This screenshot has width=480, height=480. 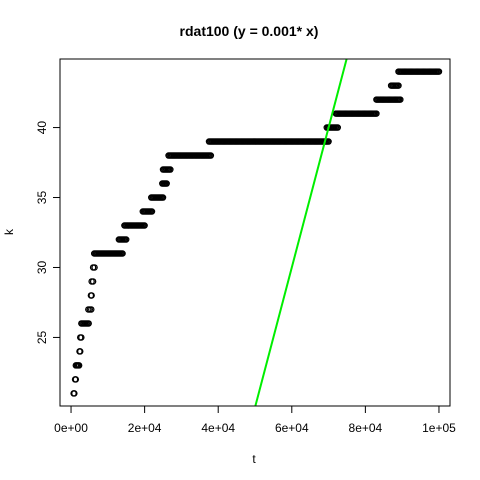 What do you see at coordinates (42, 128) in the screenshot?
I see `y-tick-label: 40` at bounding box center [42, 128].